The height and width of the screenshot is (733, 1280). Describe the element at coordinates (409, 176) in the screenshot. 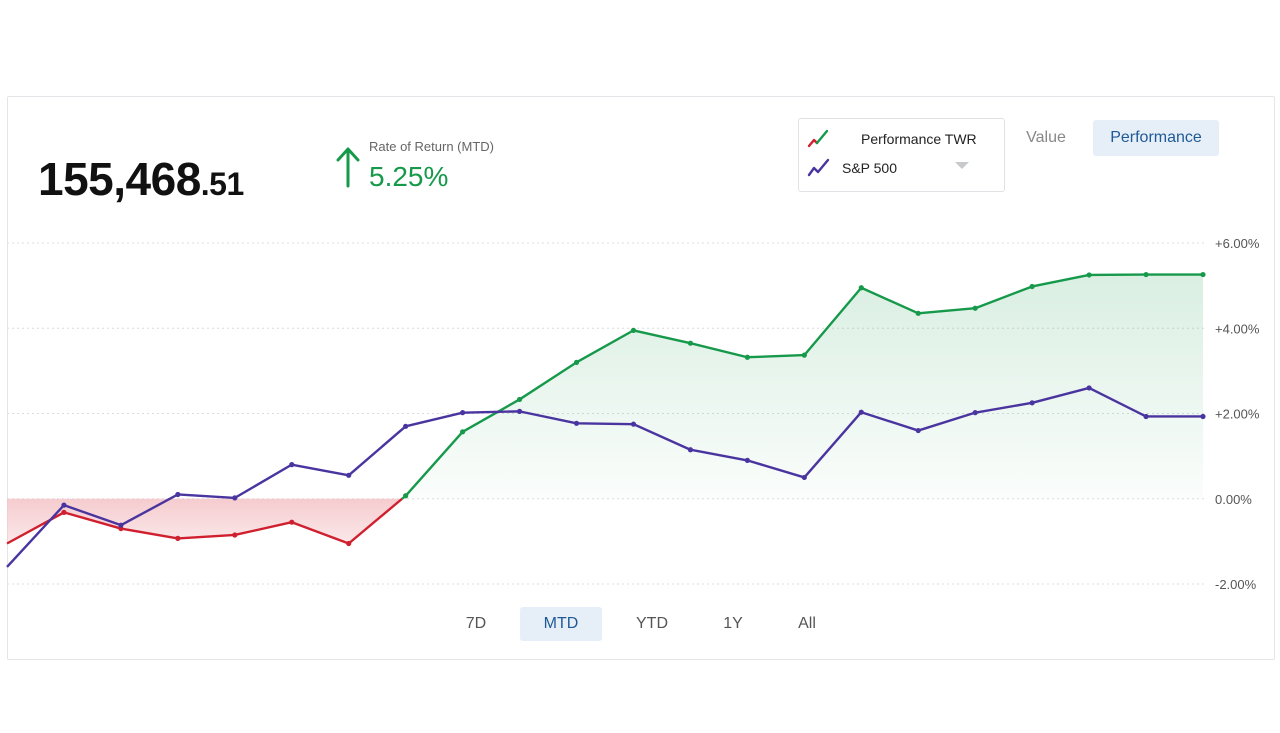

I see `rate-of-return-value: 5.25%` at that location.